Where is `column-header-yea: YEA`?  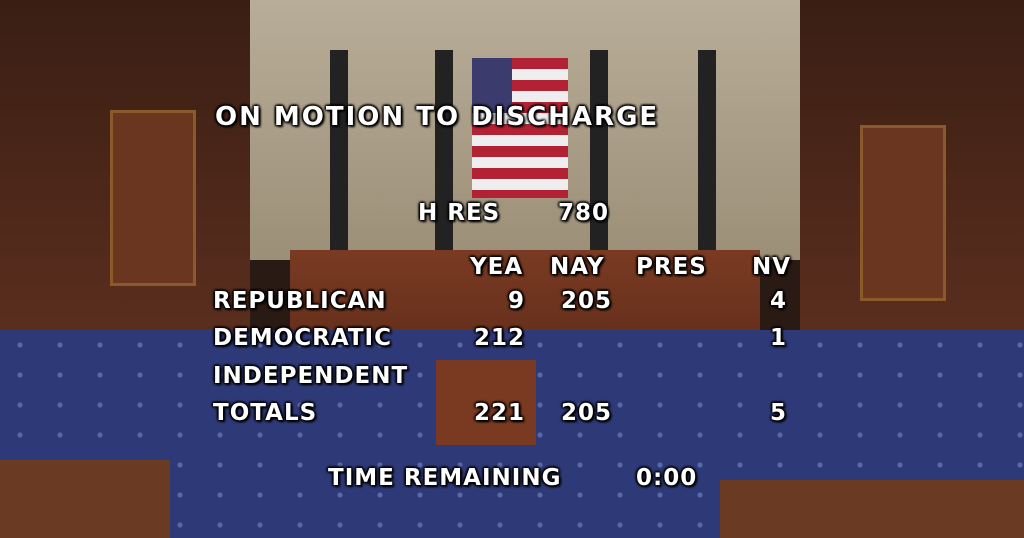
column-header-yea: YEA is located at coordinates (497, 267).